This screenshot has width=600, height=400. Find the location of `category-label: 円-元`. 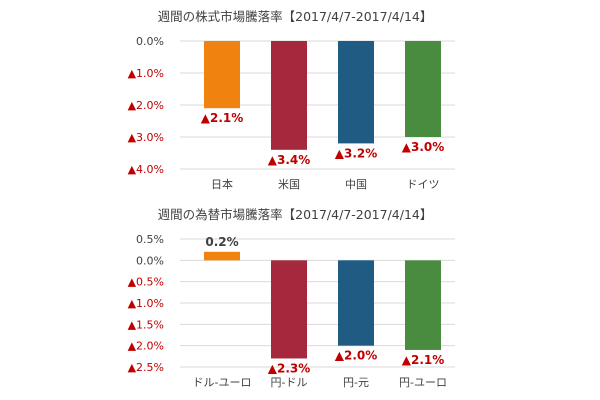

category-label: 円-元 is located at coordinates (356, 382).